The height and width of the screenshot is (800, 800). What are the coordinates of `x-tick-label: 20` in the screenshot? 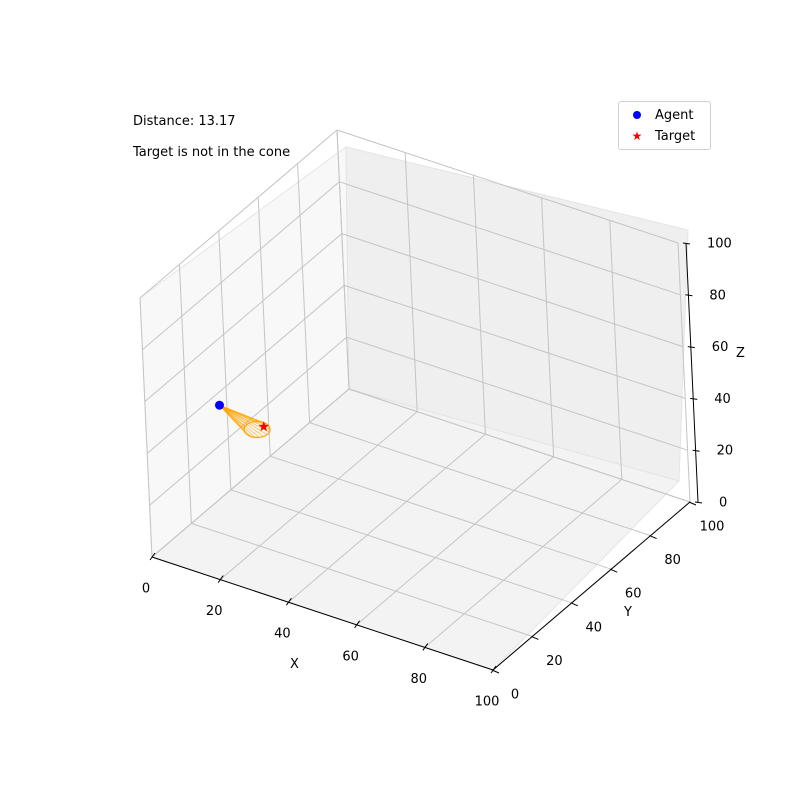 It's located at (214, 611).